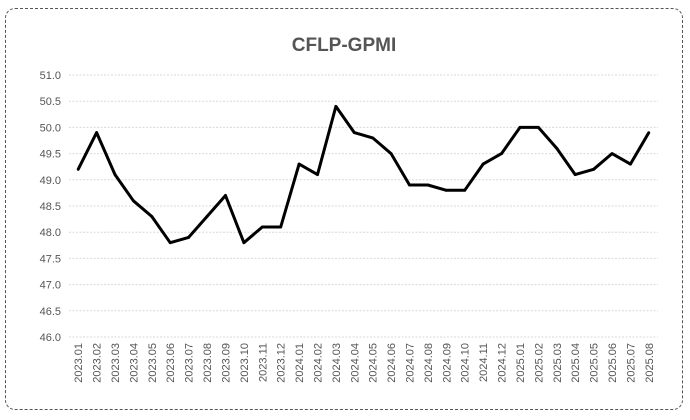 Image resolution: width=690 pixels, height=420 pixels. Describe the element at coordinates (50, 102) in the screenshot. I see `y-tick-label: 50.5` at that location.